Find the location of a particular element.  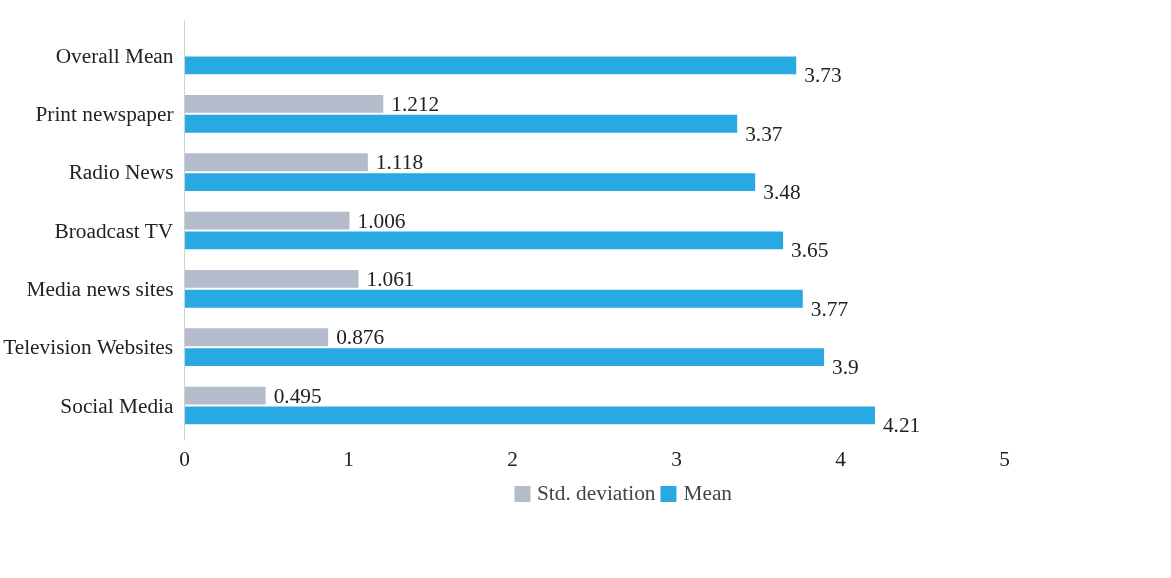

x-tick-label: 0 is located at coordinates (184, 458).